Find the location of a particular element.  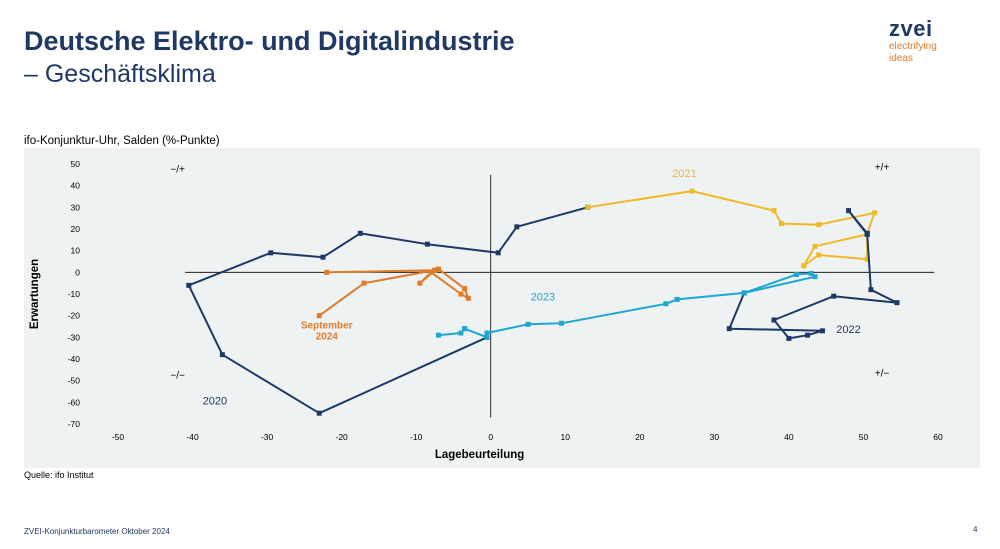

x-tick-label: 40 is located at coordinates (789, 437).